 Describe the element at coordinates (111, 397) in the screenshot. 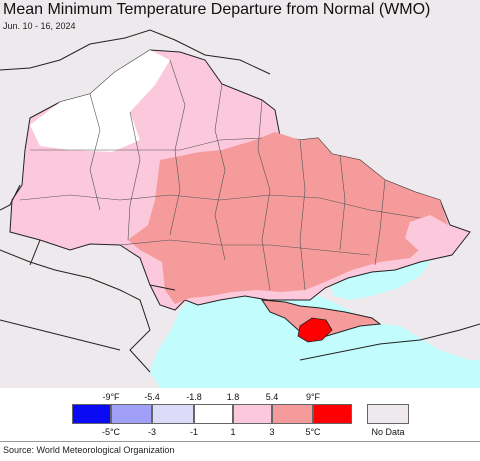

I see `legend-tick-f-0: -9°F` at that location.